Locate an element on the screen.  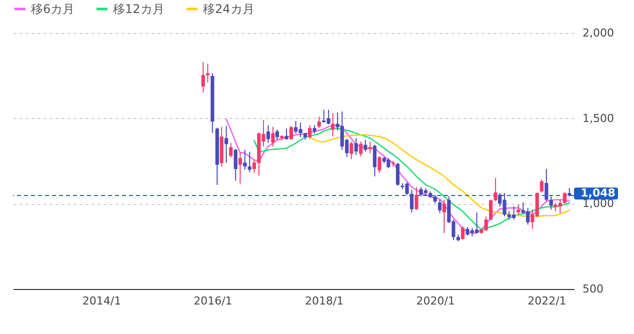
x-tick-label: 2016/1 is located at coordinates (213, 301).